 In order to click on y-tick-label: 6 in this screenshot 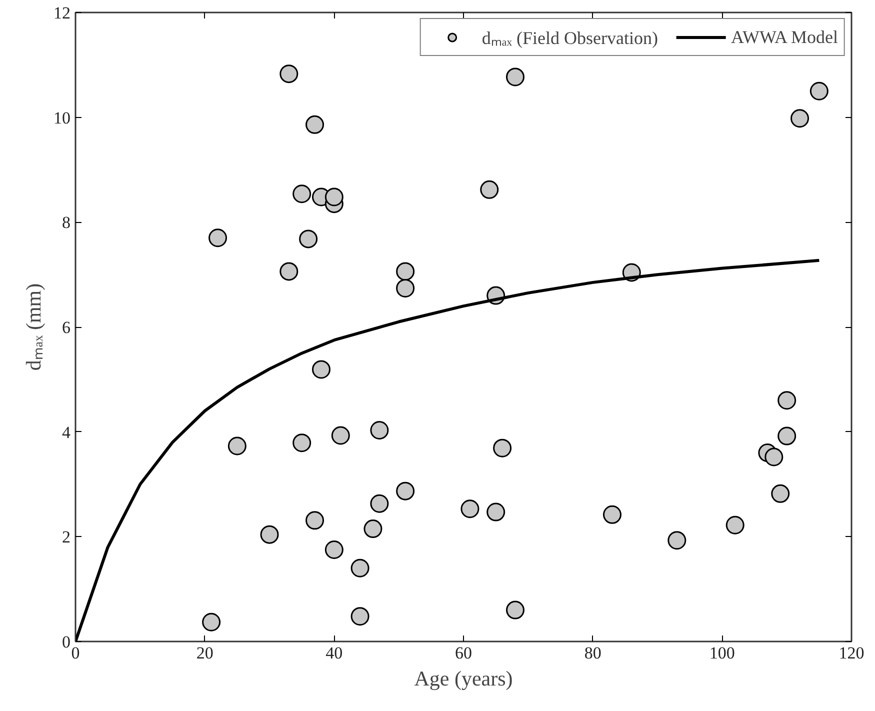, I will do `click(66, 327)`.